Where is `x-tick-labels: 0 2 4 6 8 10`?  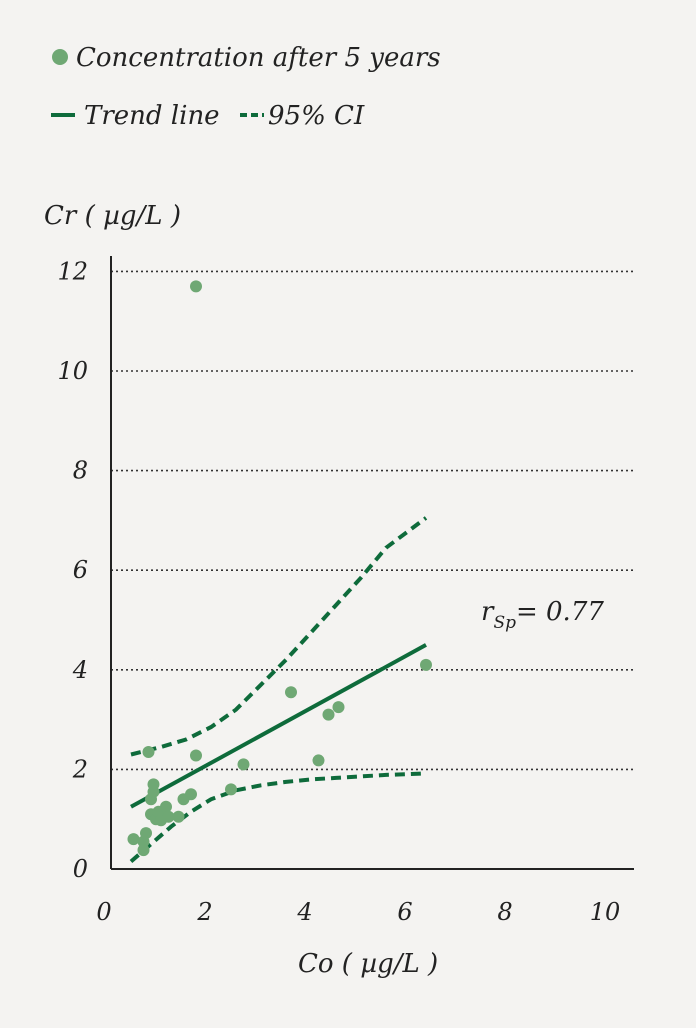 x-tick-labels: 0 2 4 6 8 10 is located at coordinates (358, 912).